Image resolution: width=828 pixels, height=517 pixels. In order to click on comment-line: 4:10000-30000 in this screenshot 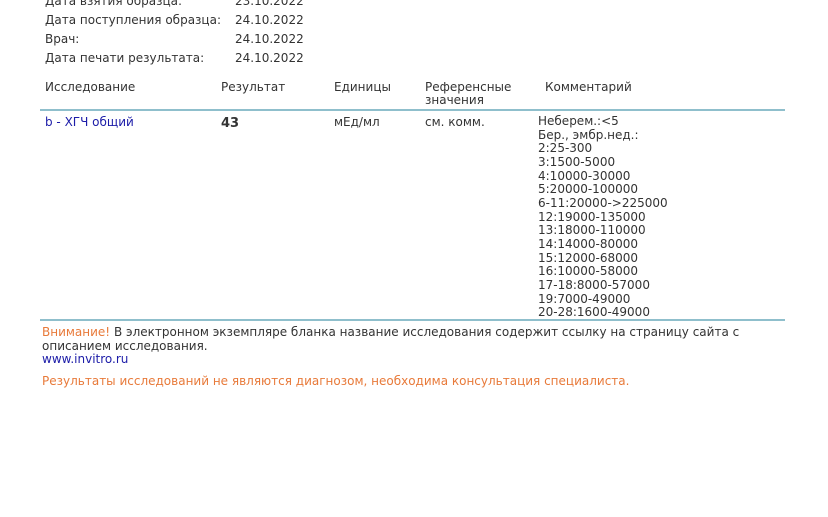, I will do `click(584, 175)`.